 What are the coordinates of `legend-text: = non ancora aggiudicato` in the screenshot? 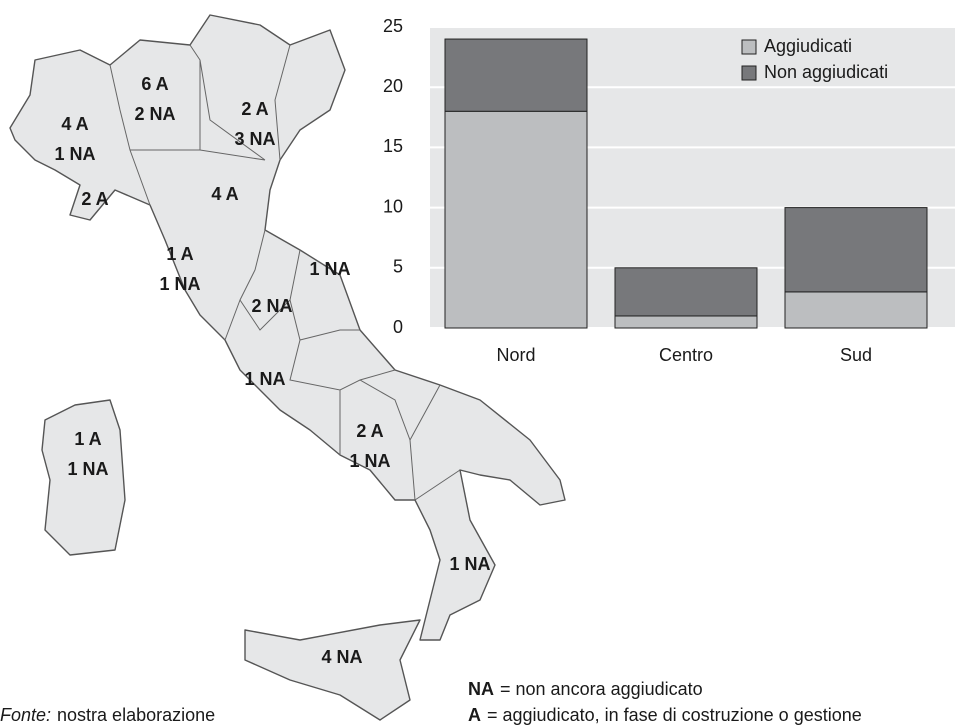 It's located at (601, 689).